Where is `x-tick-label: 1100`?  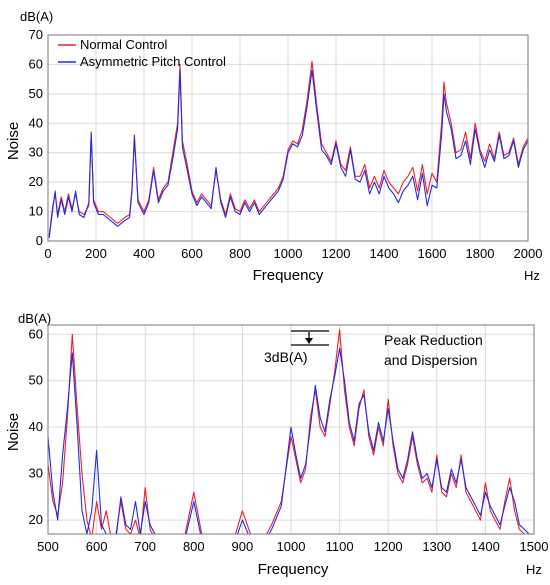
x-tick-label: 1100 is located at coordinates (340, 546).